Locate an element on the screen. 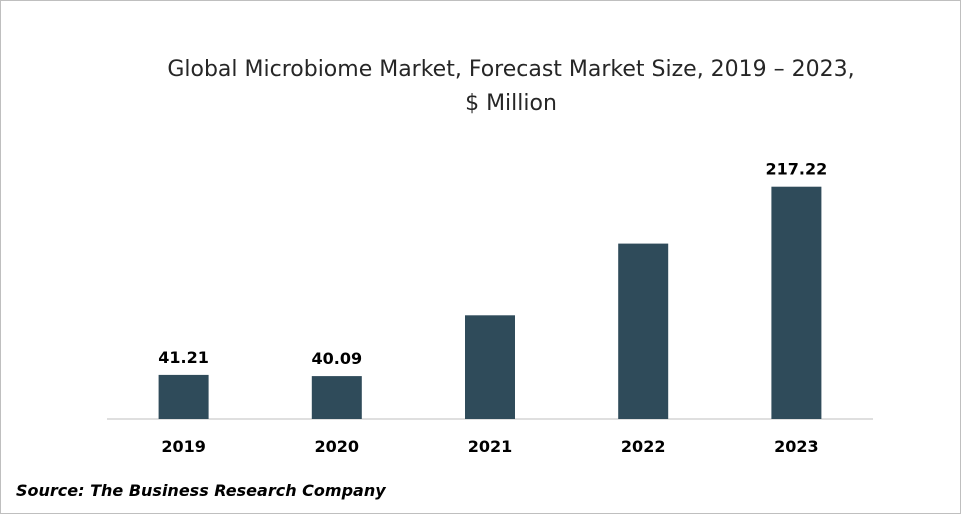 The height and width of the screenshot is (514, 961). x-tick-label-2020: 2020 is located at coordinates (337, 446).